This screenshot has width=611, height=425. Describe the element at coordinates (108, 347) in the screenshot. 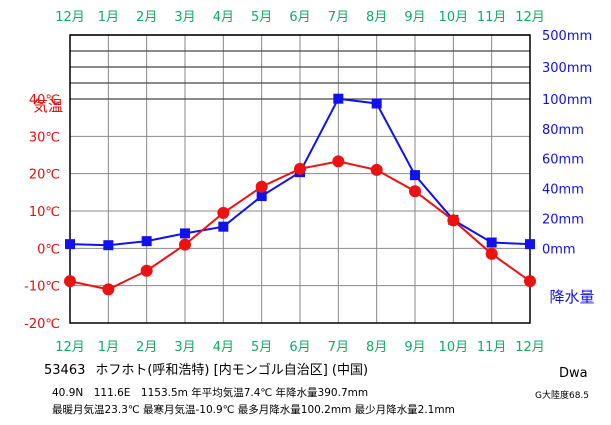

I see `month-label-bottom: 1月` at that location.